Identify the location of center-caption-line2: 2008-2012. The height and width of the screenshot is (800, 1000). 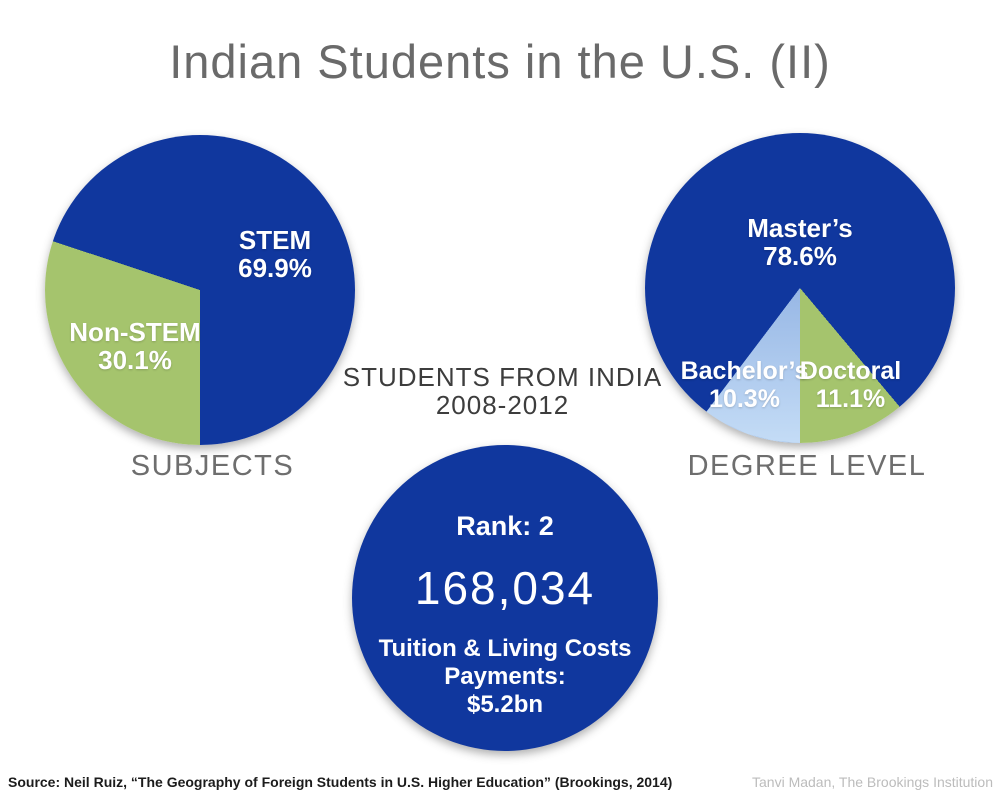
(502, 405).